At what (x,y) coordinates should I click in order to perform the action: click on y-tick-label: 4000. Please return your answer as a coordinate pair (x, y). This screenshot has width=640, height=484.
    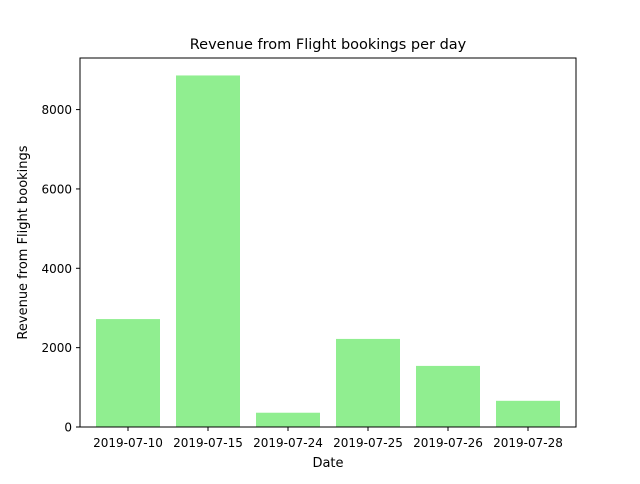
    Looking at the image, I should click on (56, 269).